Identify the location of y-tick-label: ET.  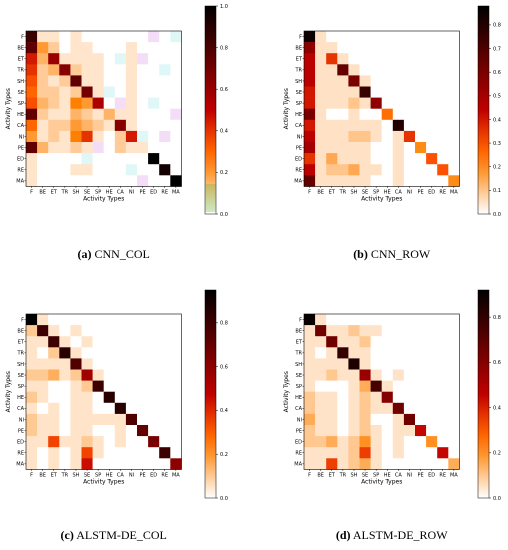
(21, 60).